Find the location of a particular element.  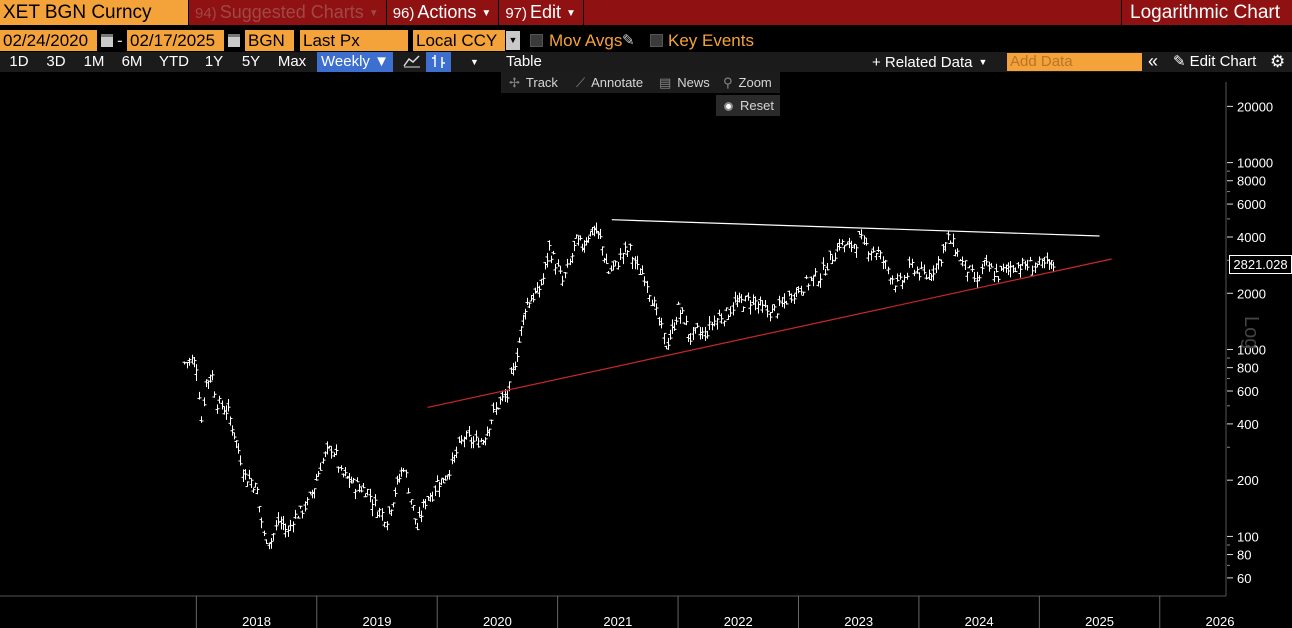

chart-tools-bar: ✢ Track ⟋ Annotate ▤ News ⚲ Zoom is located at coordinates (640, 82).